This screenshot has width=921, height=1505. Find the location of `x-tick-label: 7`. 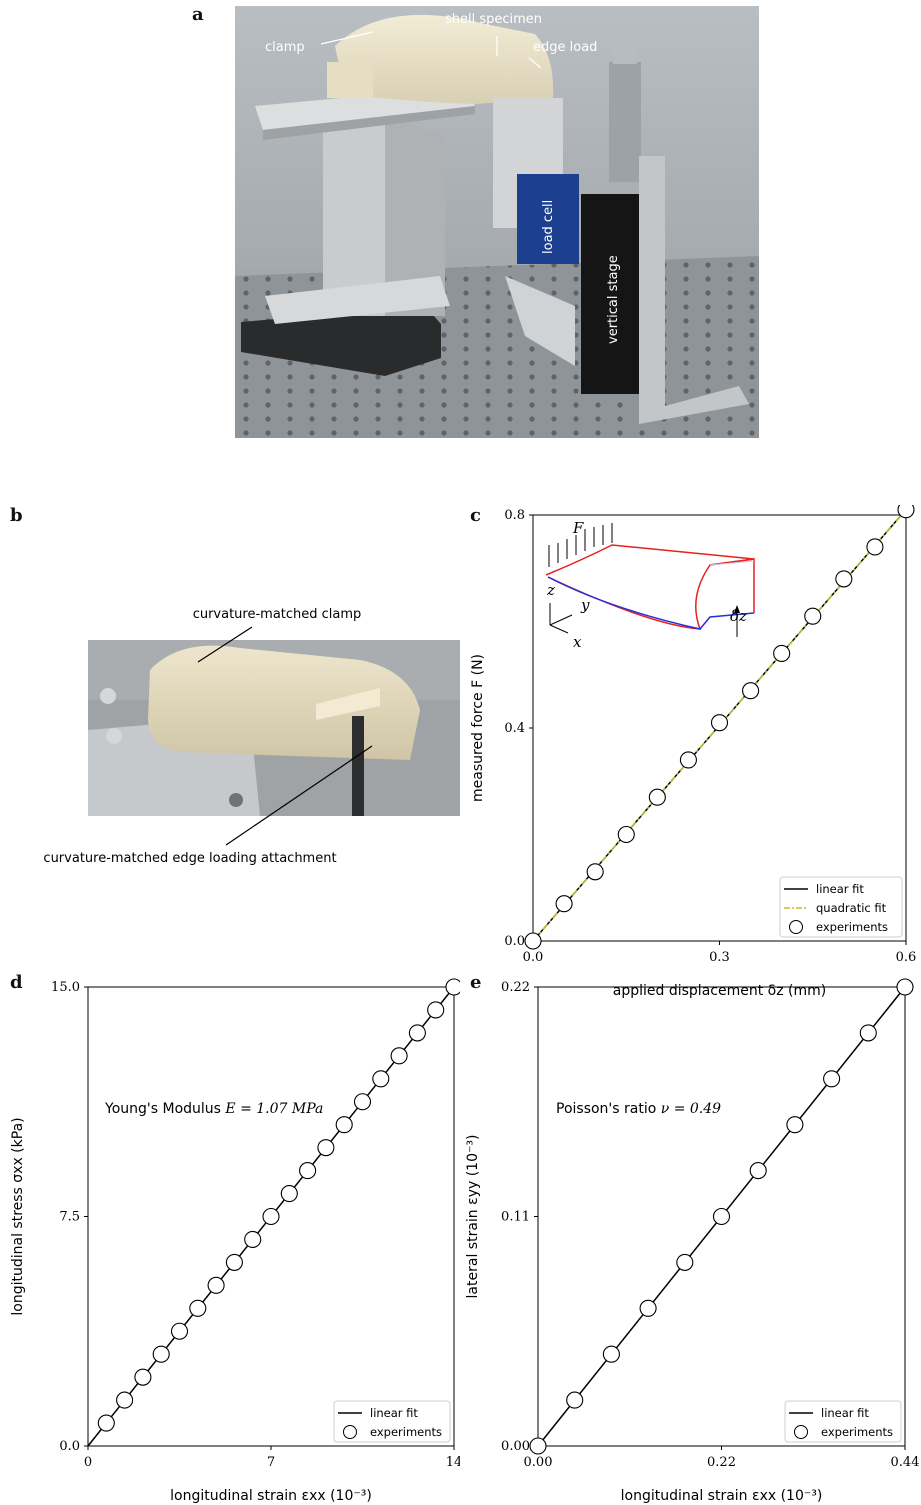

x-tick-label: 7 is located at coordinates (271, 1462).